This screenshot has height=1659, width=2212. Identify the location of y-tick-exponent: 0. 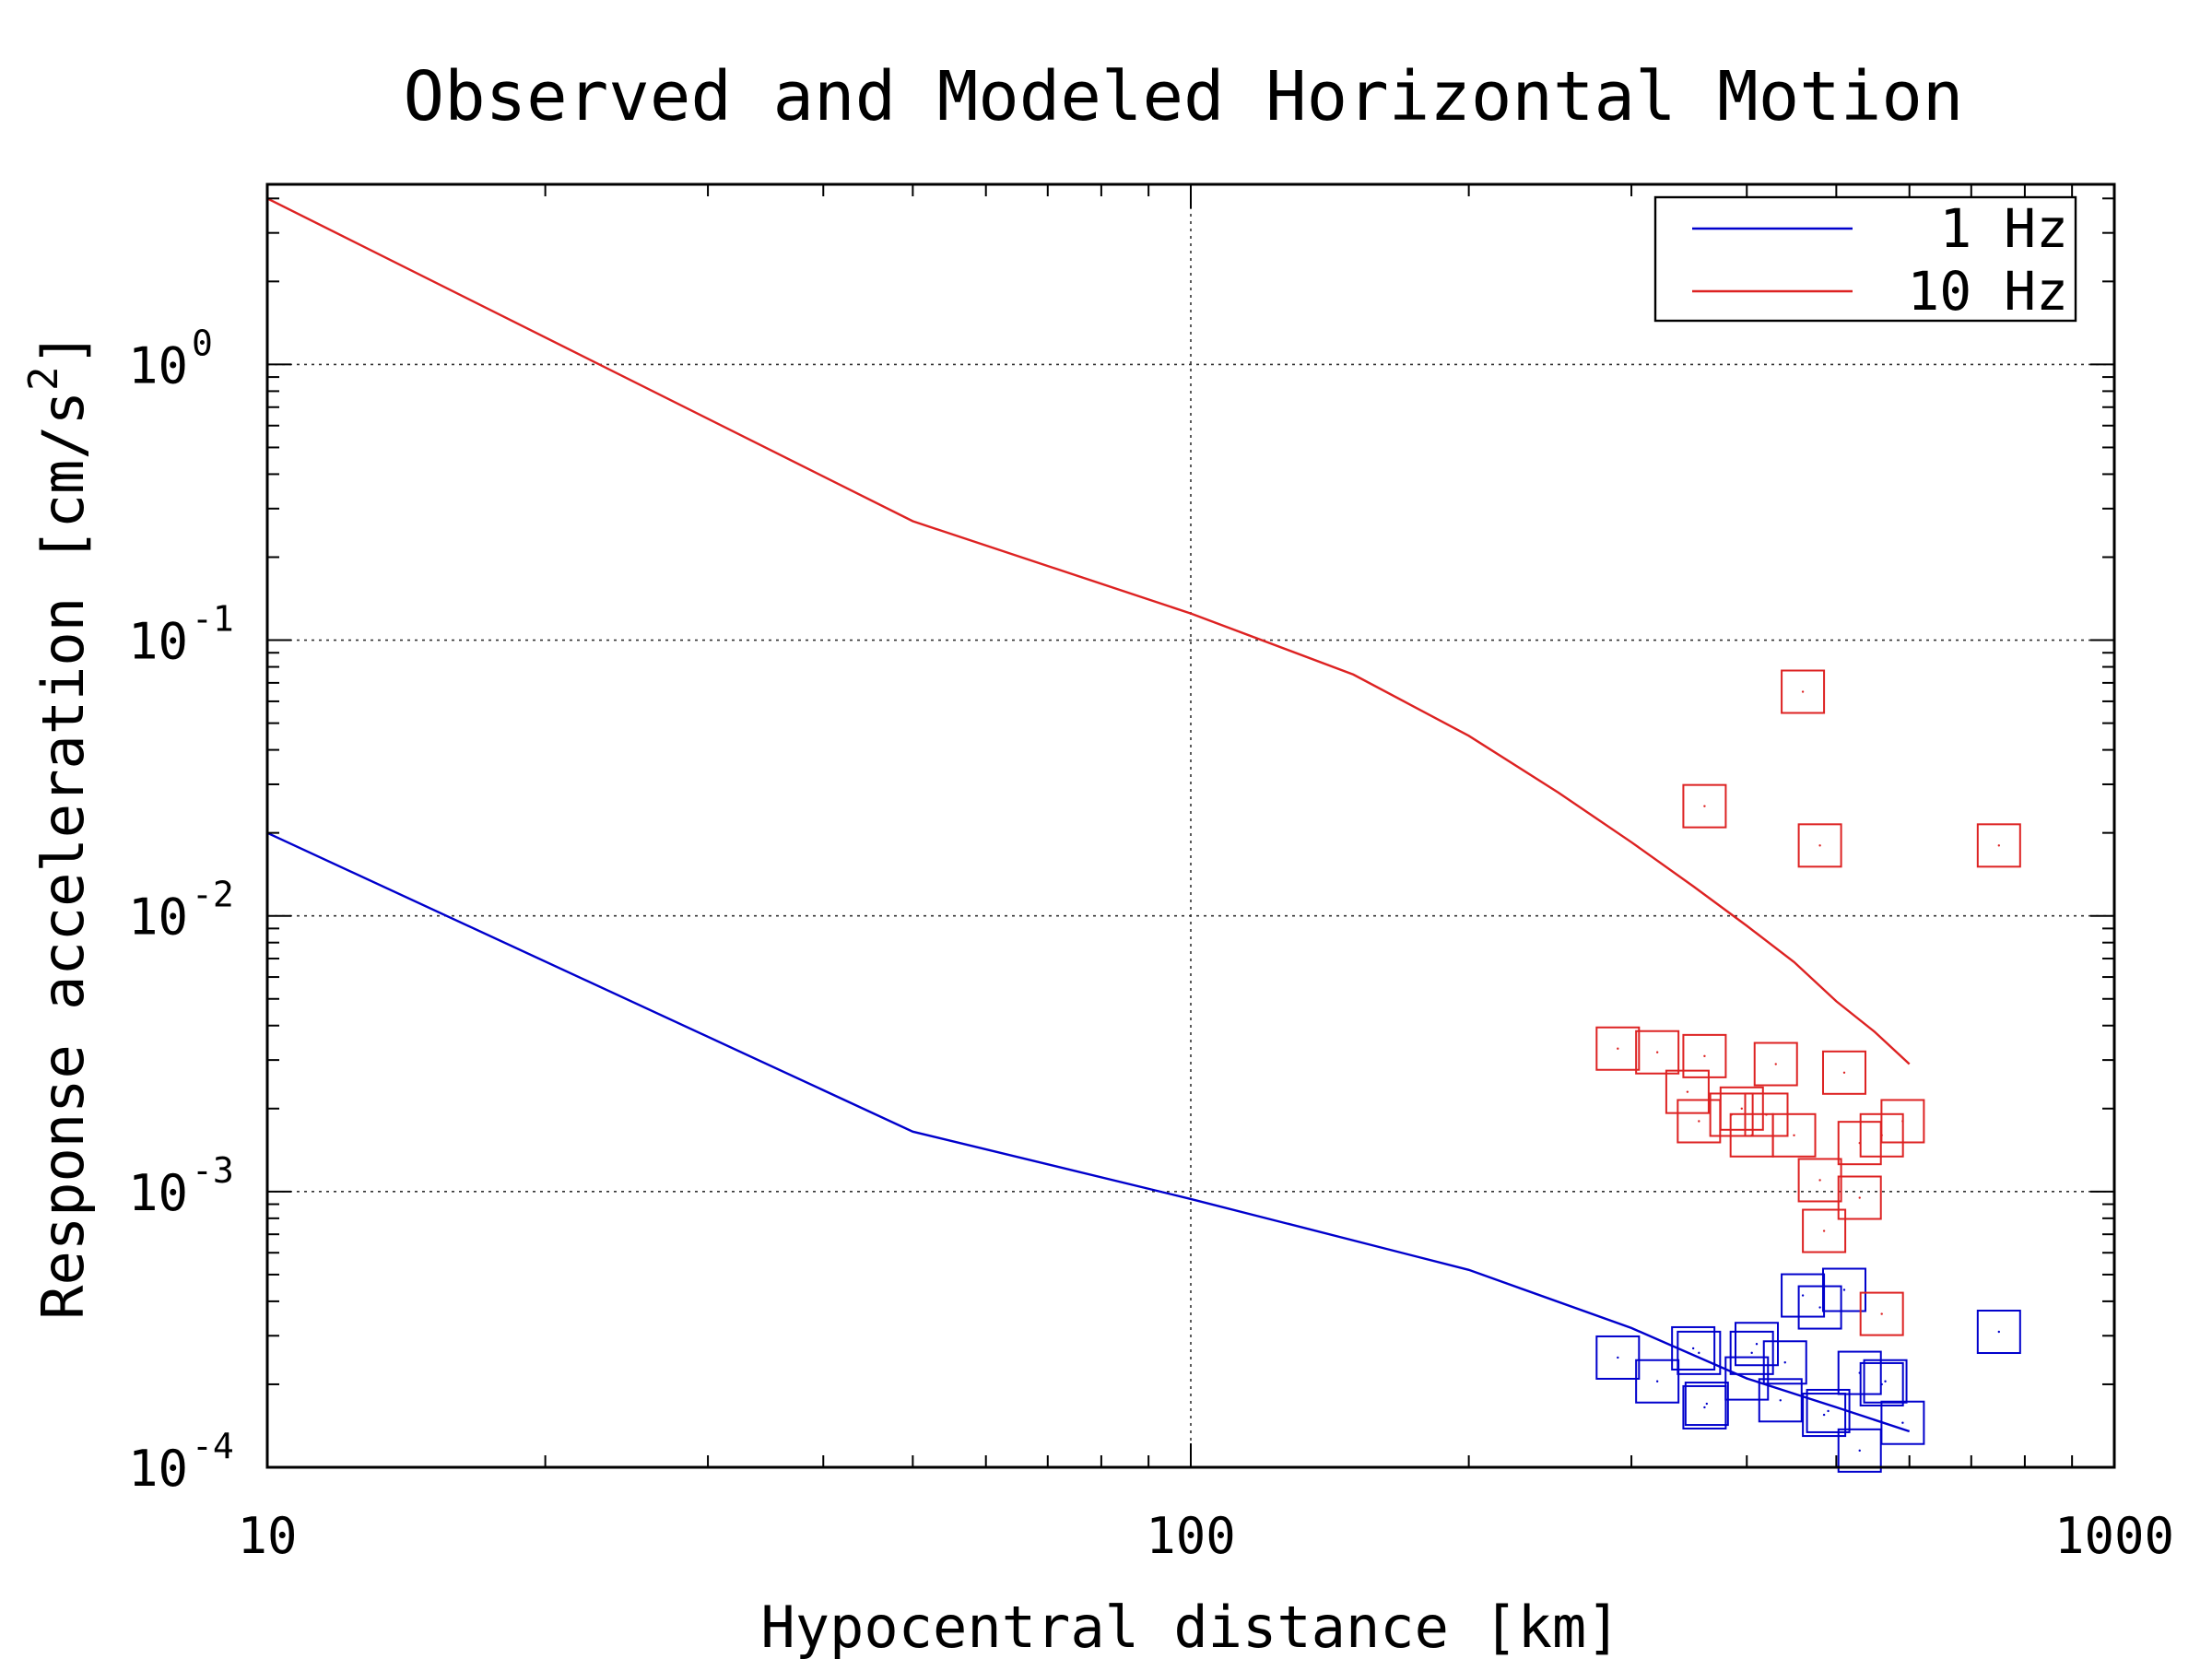
(202, 343).